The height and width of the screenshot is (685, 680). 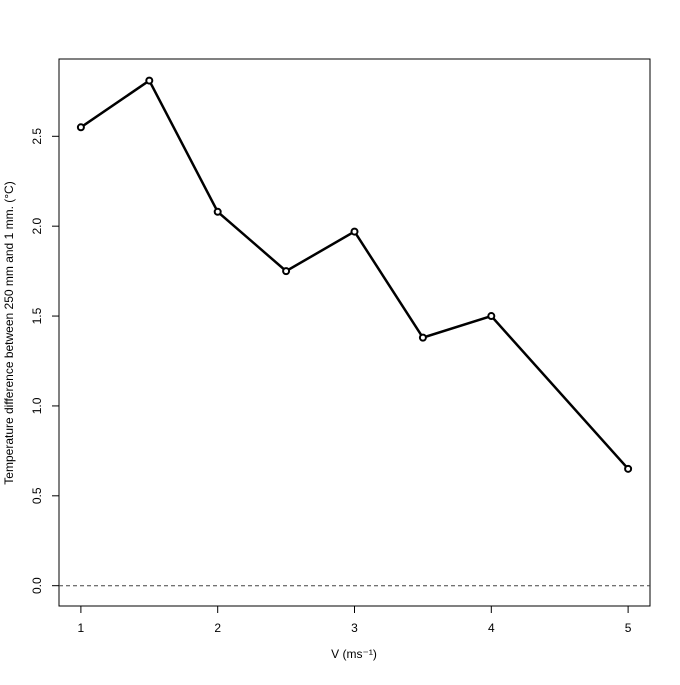 What do you see at coordinates (217, 628) in the screenshot?
I see `x-tick-label: 2` at bounding box center [217, 628].